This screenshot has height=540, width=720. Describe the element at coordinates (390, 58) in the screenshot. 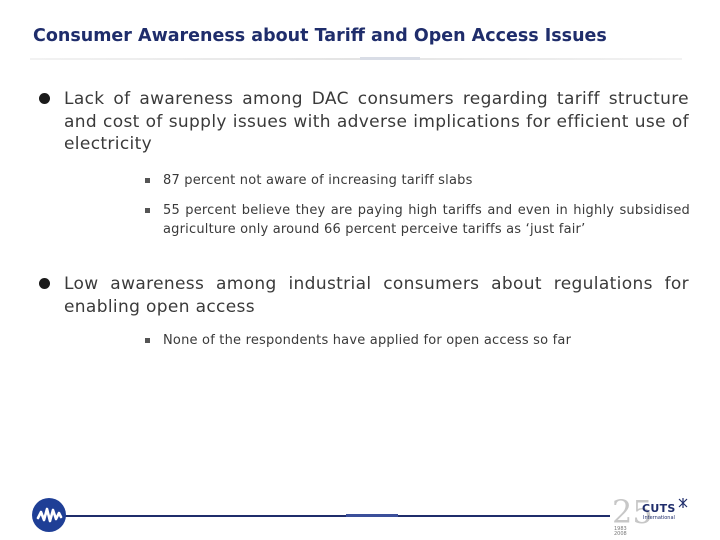

I see `title-divider-highlight` at that location.